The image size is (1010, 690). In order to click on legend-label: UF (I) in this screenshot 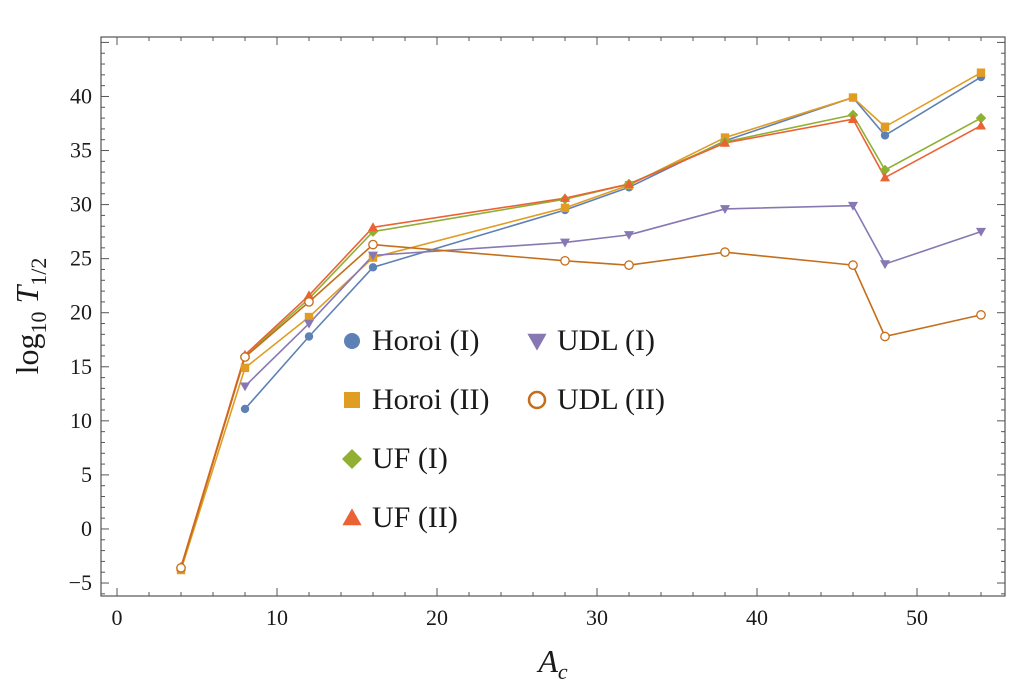, I will do `click(410, 458)`.